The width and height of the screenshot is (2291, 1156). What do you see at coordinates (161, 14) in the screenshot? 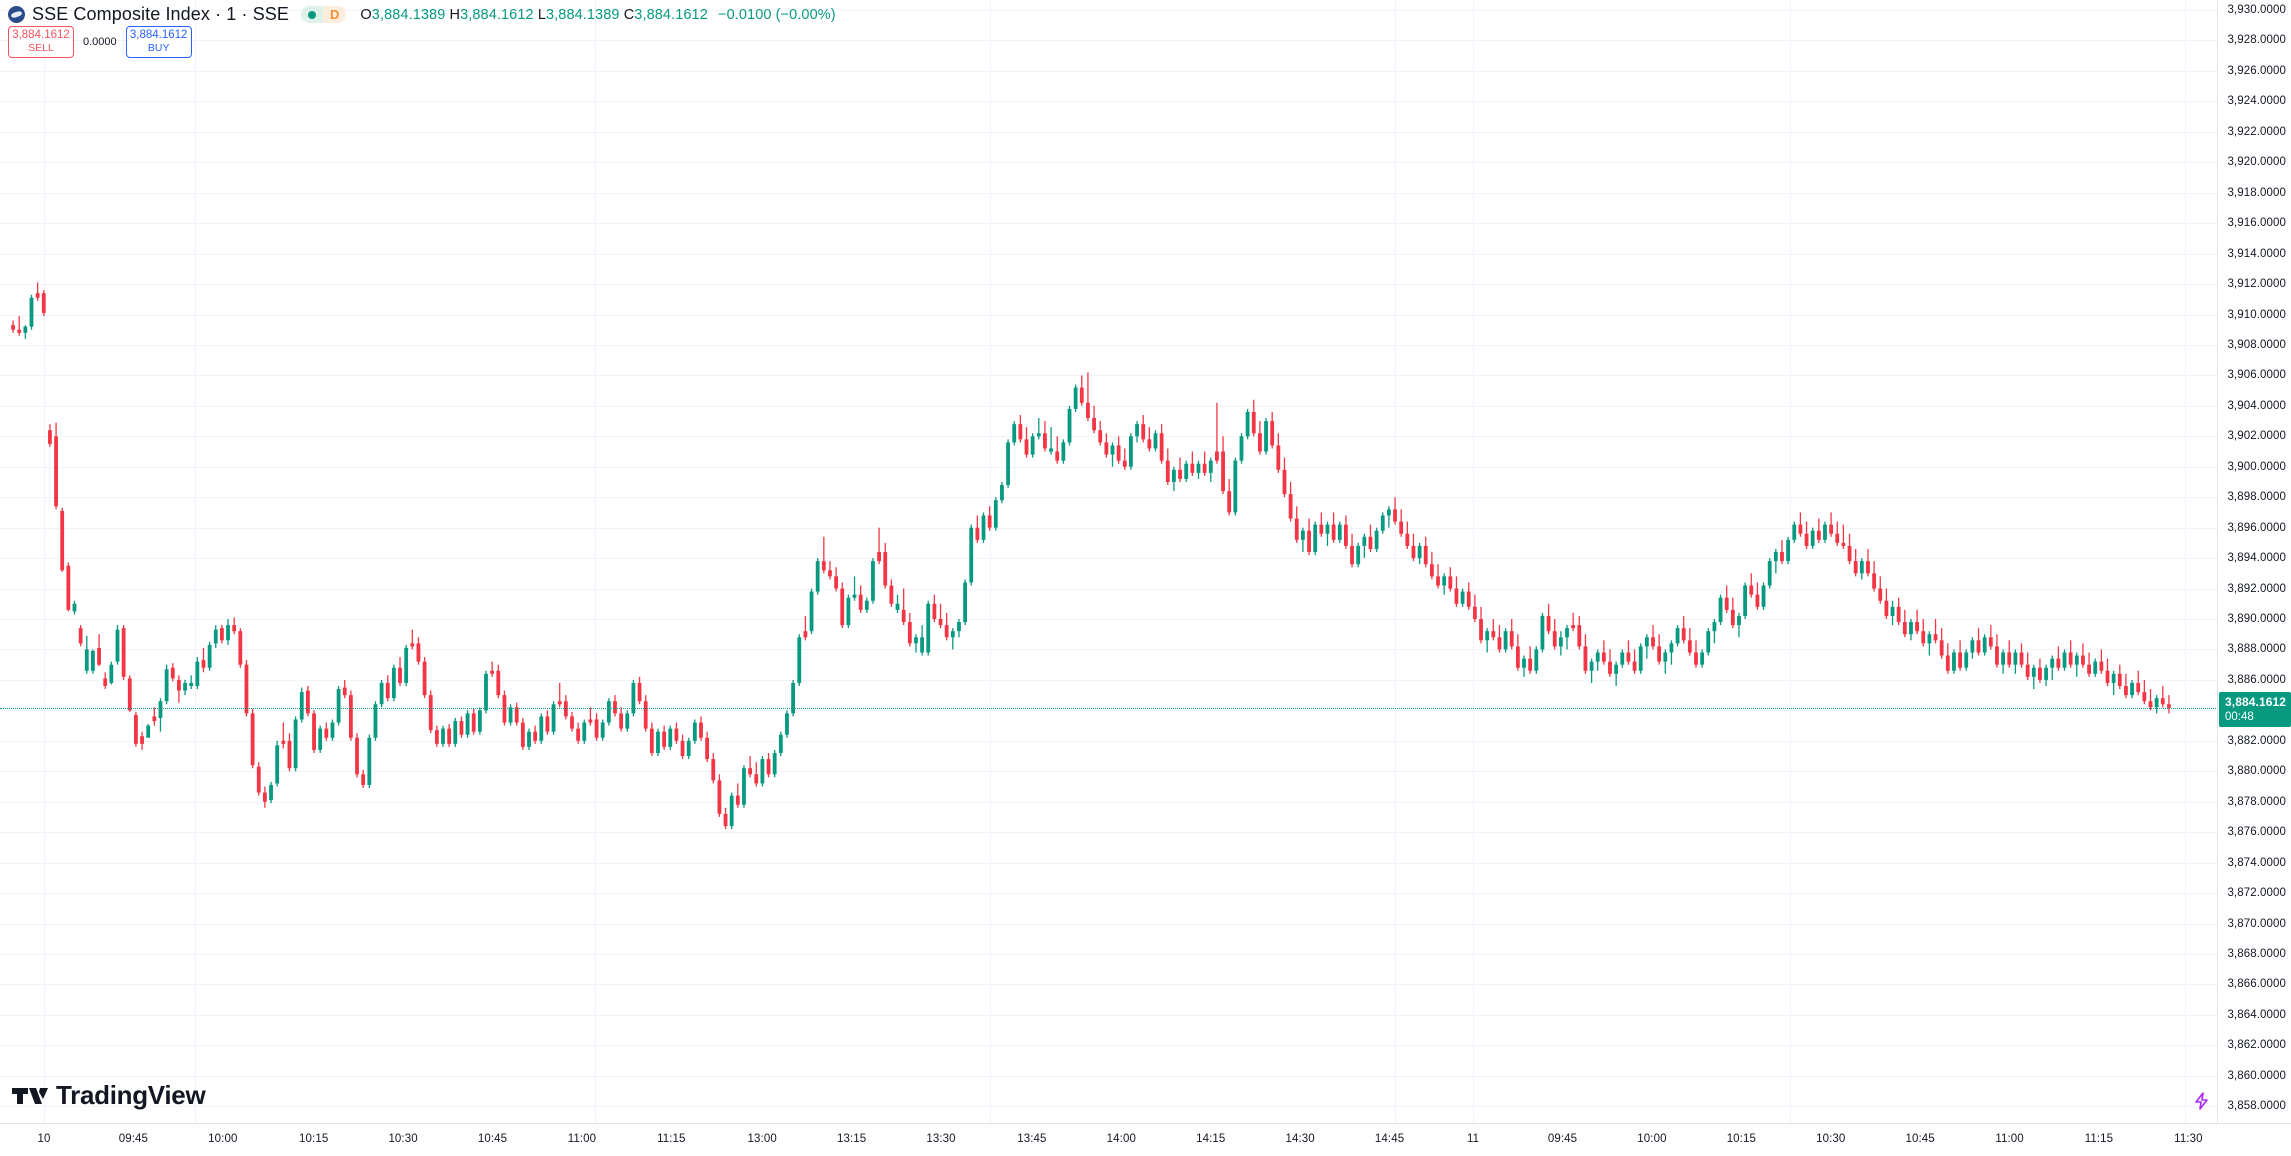
I see `symbol-title: SSE Composite Index · 1 · SSE` at bounding box center [161, 14].